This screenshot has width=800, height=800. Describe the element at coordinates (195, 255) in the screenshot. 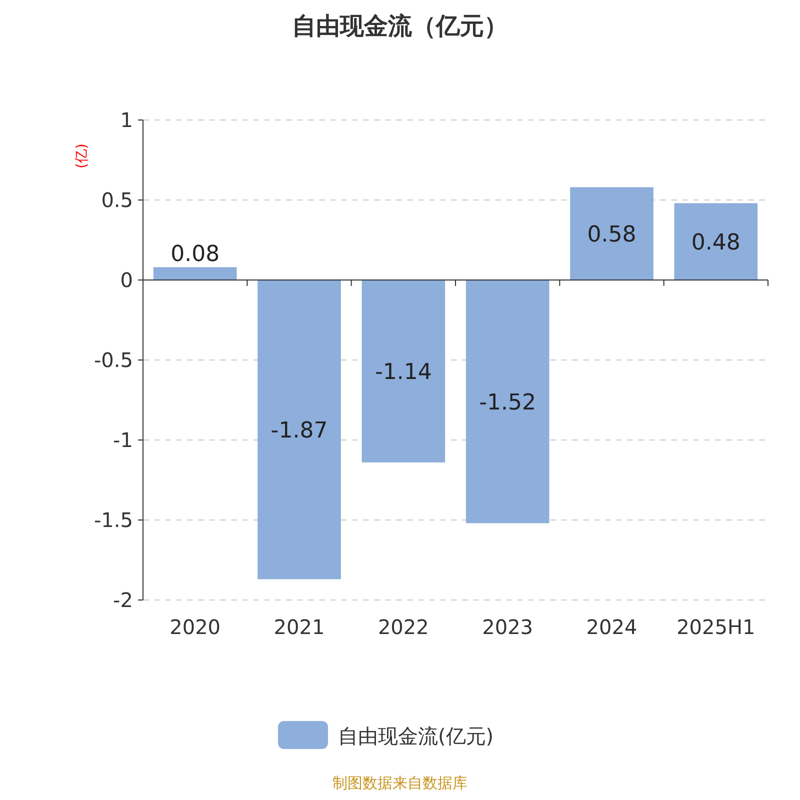

I see `data-label: 0.08` at that location.